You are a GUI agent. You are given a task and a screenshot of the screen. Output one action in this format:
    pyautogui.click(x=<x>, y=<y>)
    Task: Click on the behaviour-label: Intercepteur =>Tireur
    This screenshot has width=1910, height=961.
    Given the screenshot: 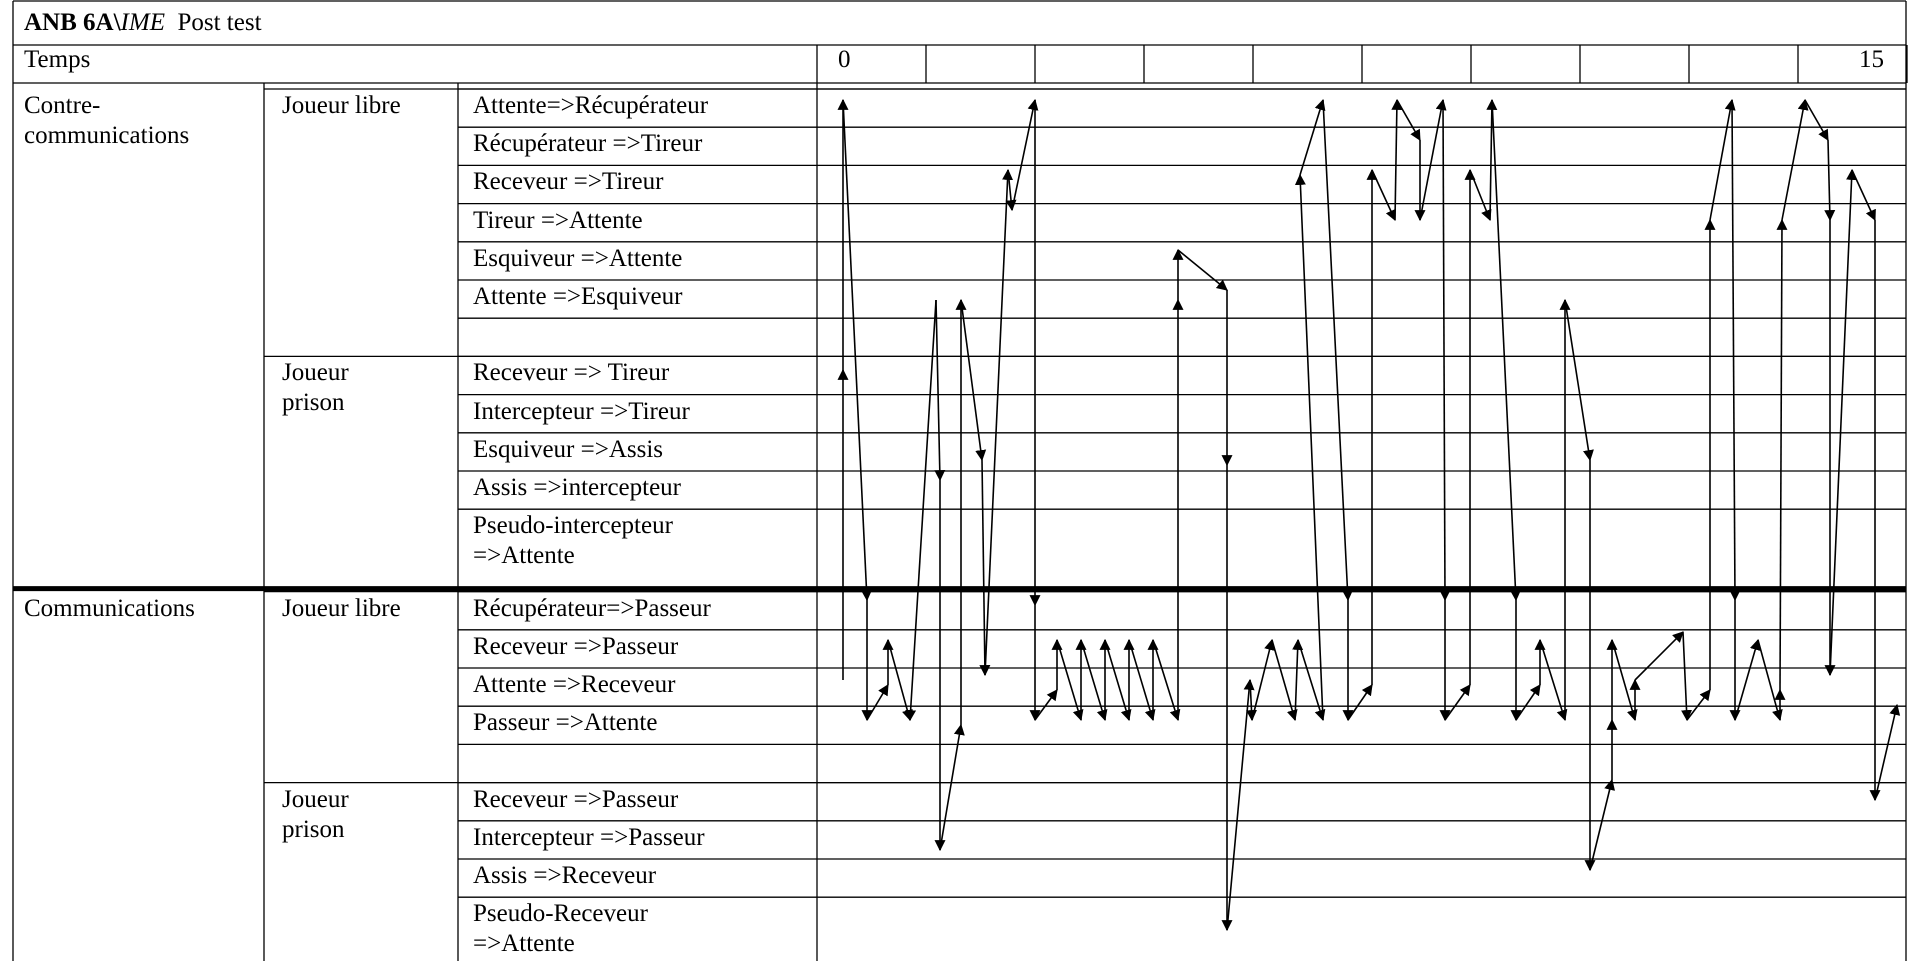 What is the action you would take?
    pyautogui.click(x=581, y=411)
    